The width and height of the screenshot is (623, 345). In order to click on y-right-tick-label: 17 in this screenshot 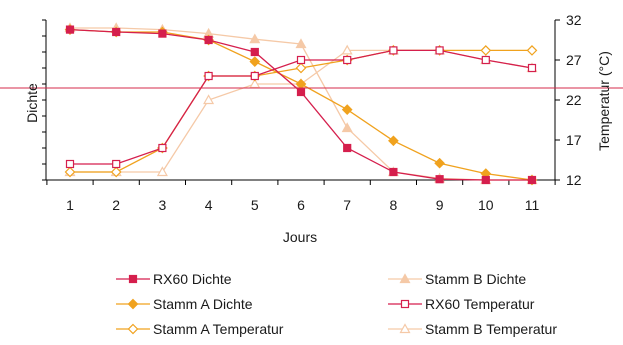, I will do `click(574, 140)`.